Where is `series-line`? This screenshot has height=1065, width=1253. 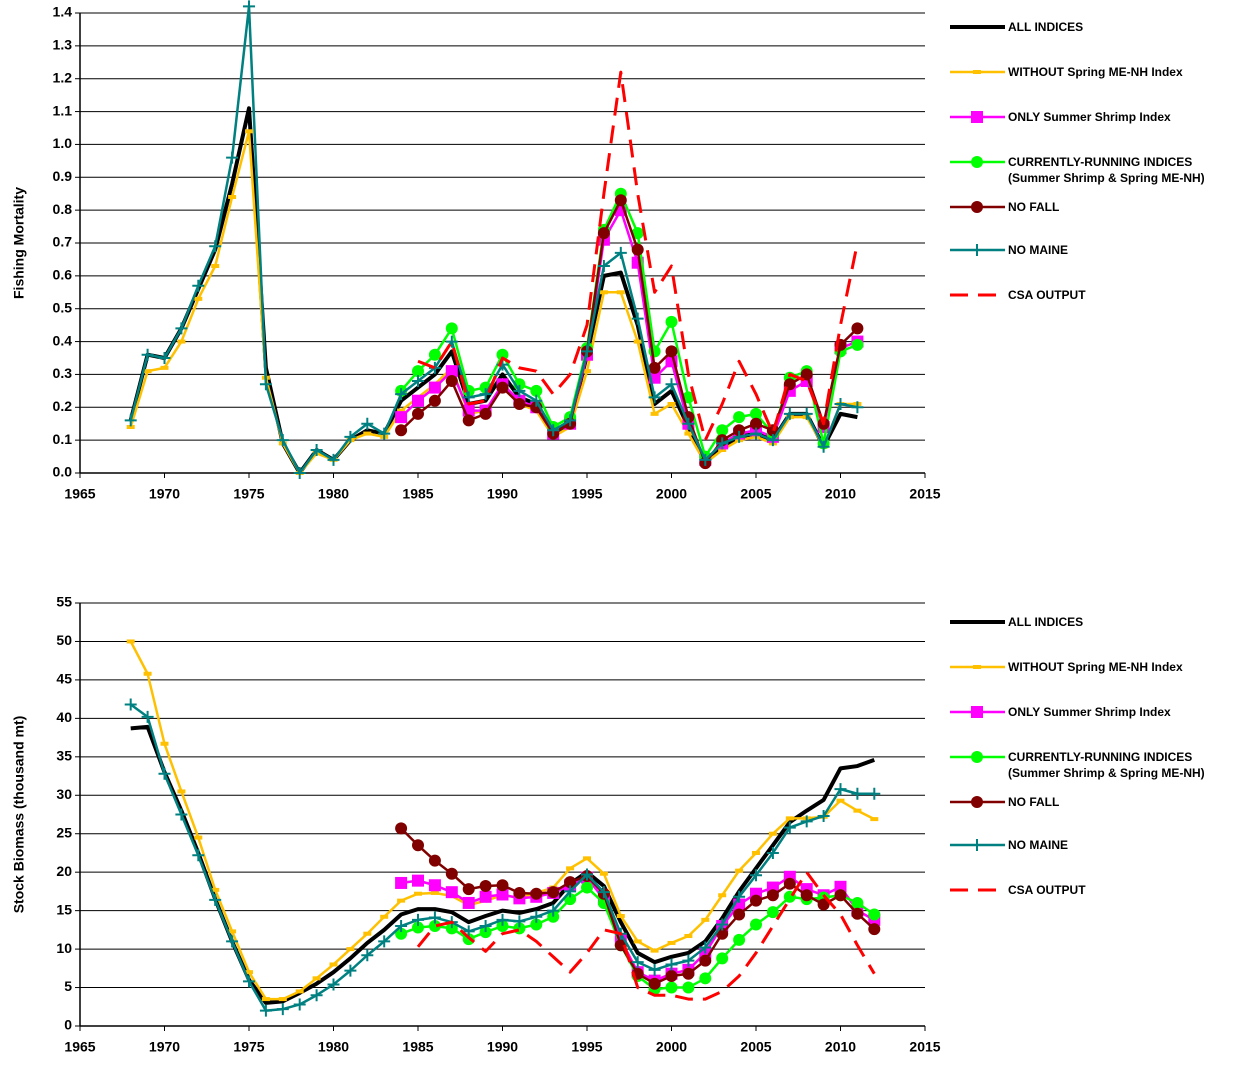
series-line is located at coordinates (629, 332).